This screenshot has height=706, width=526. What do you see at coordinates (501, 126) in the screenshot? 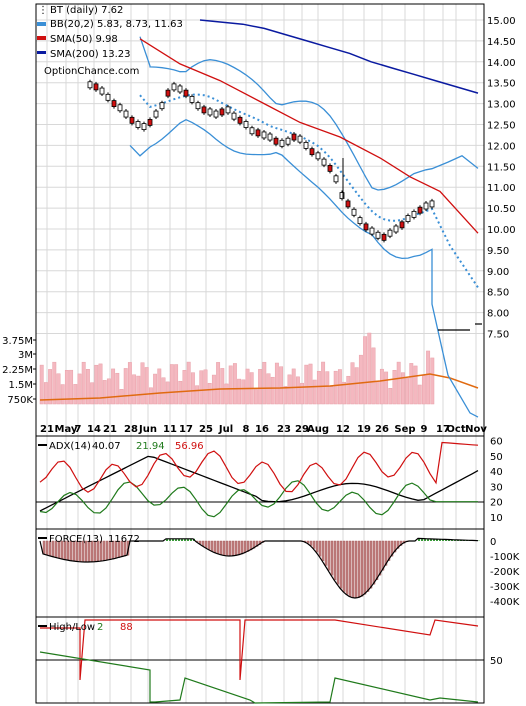
I see `price-tick-label: 12.50` at bounding box center [501, 126].